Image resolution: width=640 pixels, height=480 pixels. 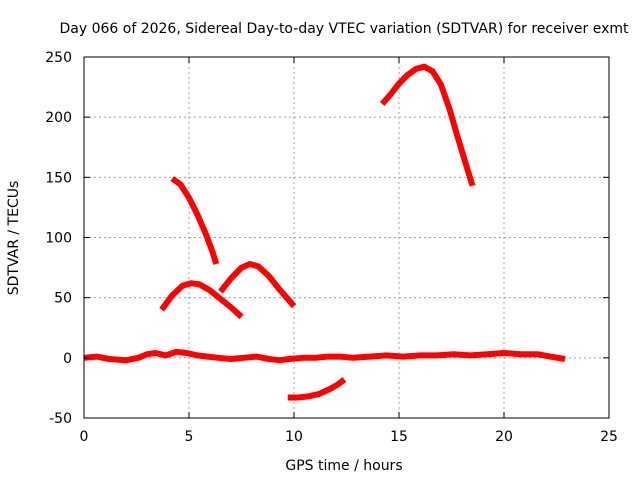 What do you see at coordinates (609, 437) in the screenshot?
I see `x-tick-label: 25` at bounding box center [609, 437].